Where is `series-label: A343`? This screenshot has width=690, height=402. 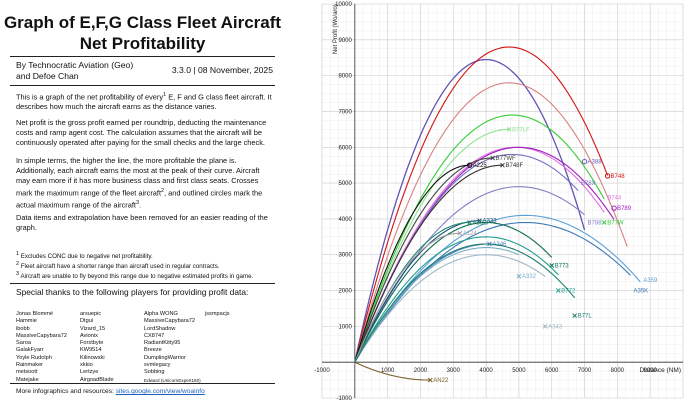 series-label: A343 is located at coordinates (555, 327).